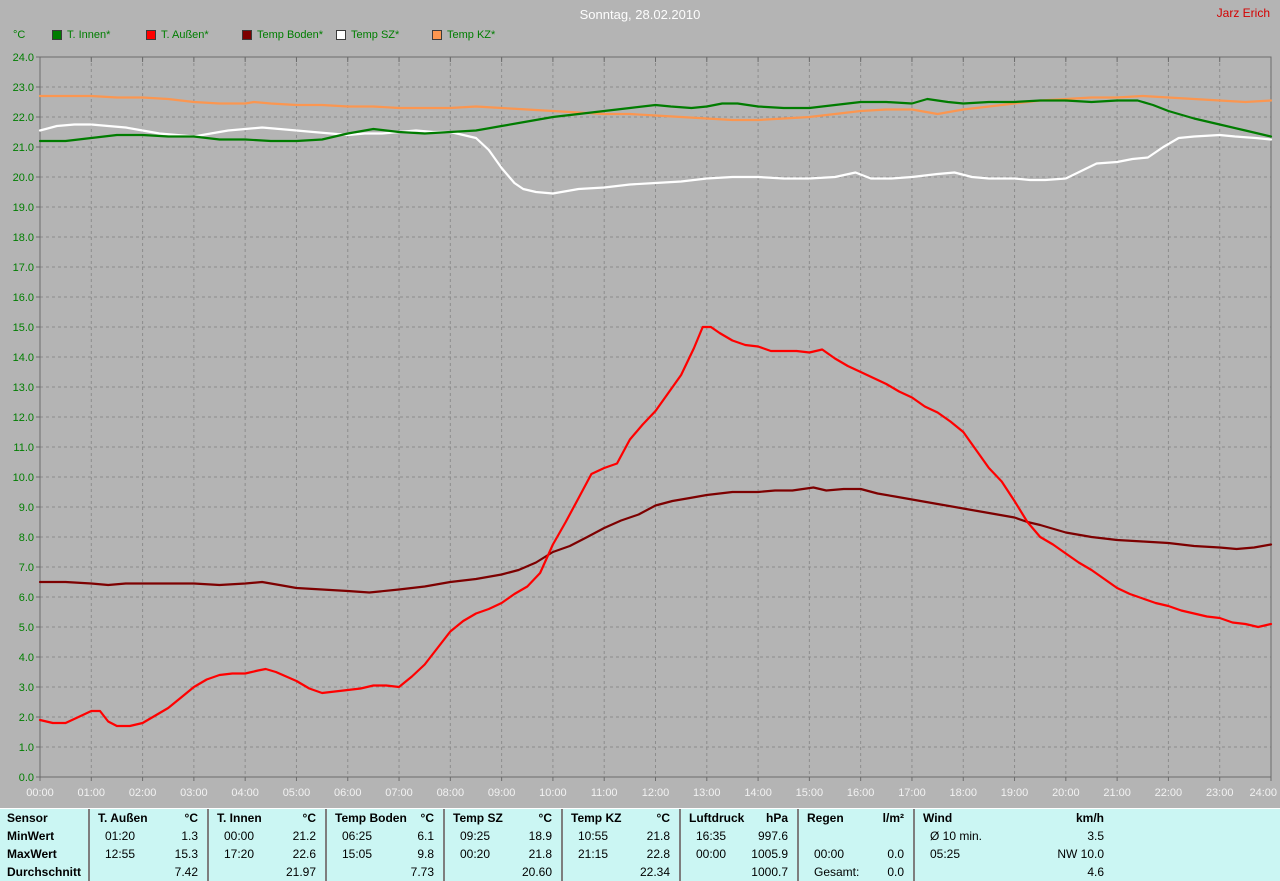 This screenshot has width=1280, height=881. Describe the element at coordinates (502, 845) in the screenshot. I see `table-column-temp-sz: Temp SZ °C 09:25 18.9 00:20 21.8 20.60` at that location.